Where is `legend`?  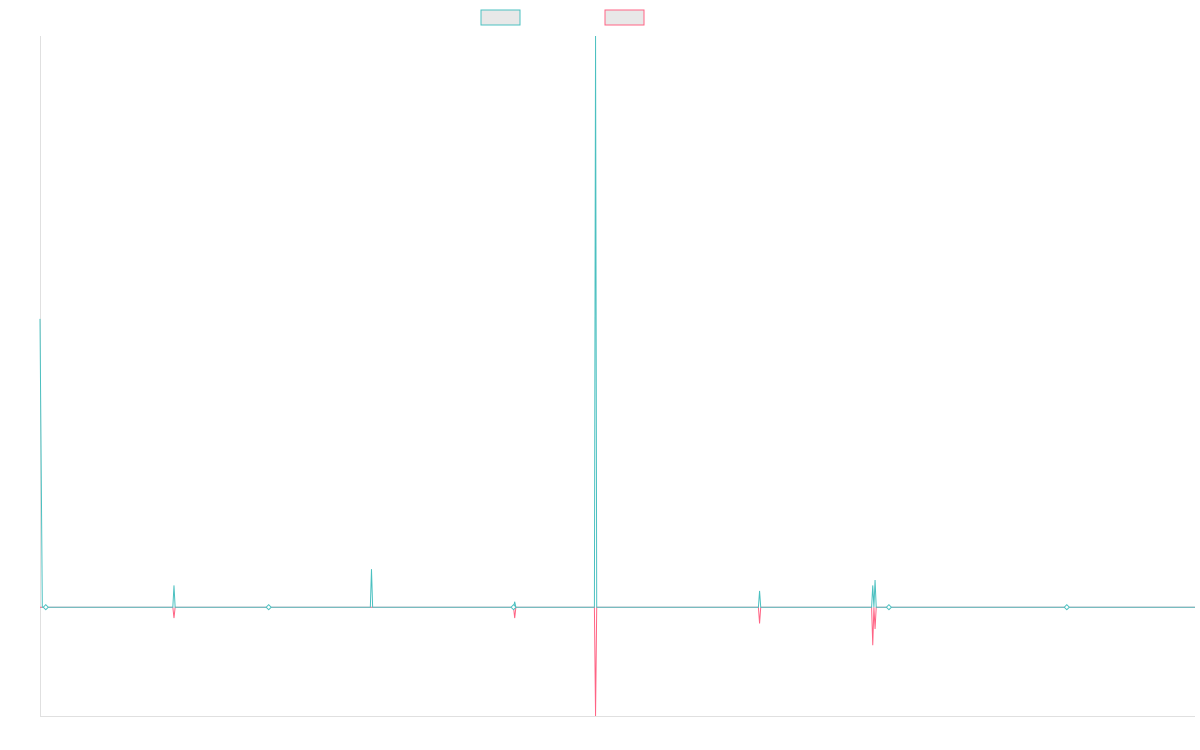 legend is located at coordinates (562, 17).